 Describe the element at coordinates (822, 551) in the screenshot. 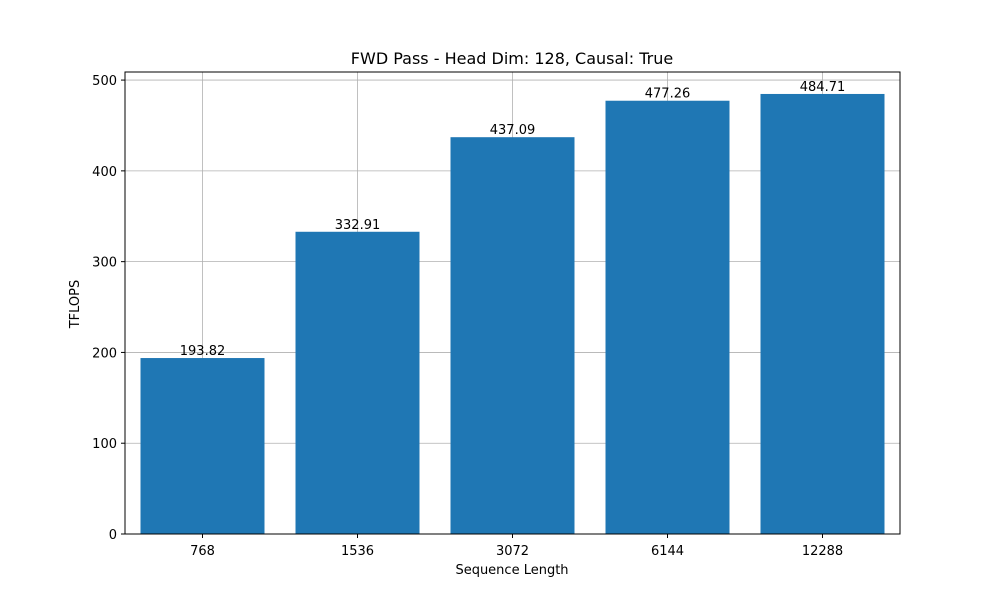

I see `x-tick-label: 12288` at that location.